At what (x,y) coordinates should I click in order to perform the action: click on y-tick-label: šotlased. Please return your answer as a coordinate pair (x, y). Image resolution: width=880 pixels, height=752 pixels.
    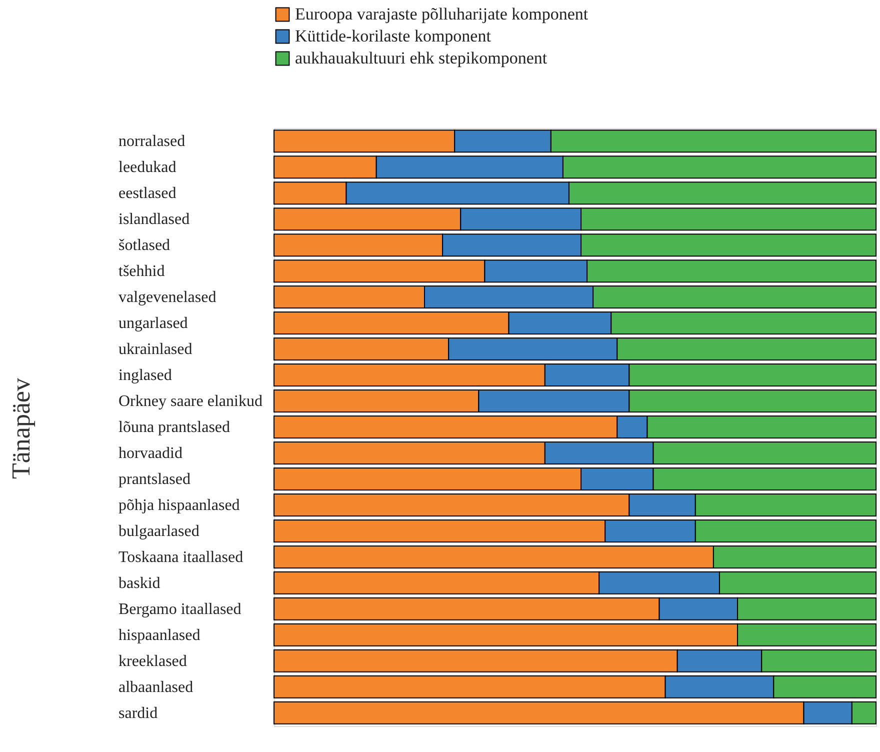
    Looking at the image, I should click on (144, 245).